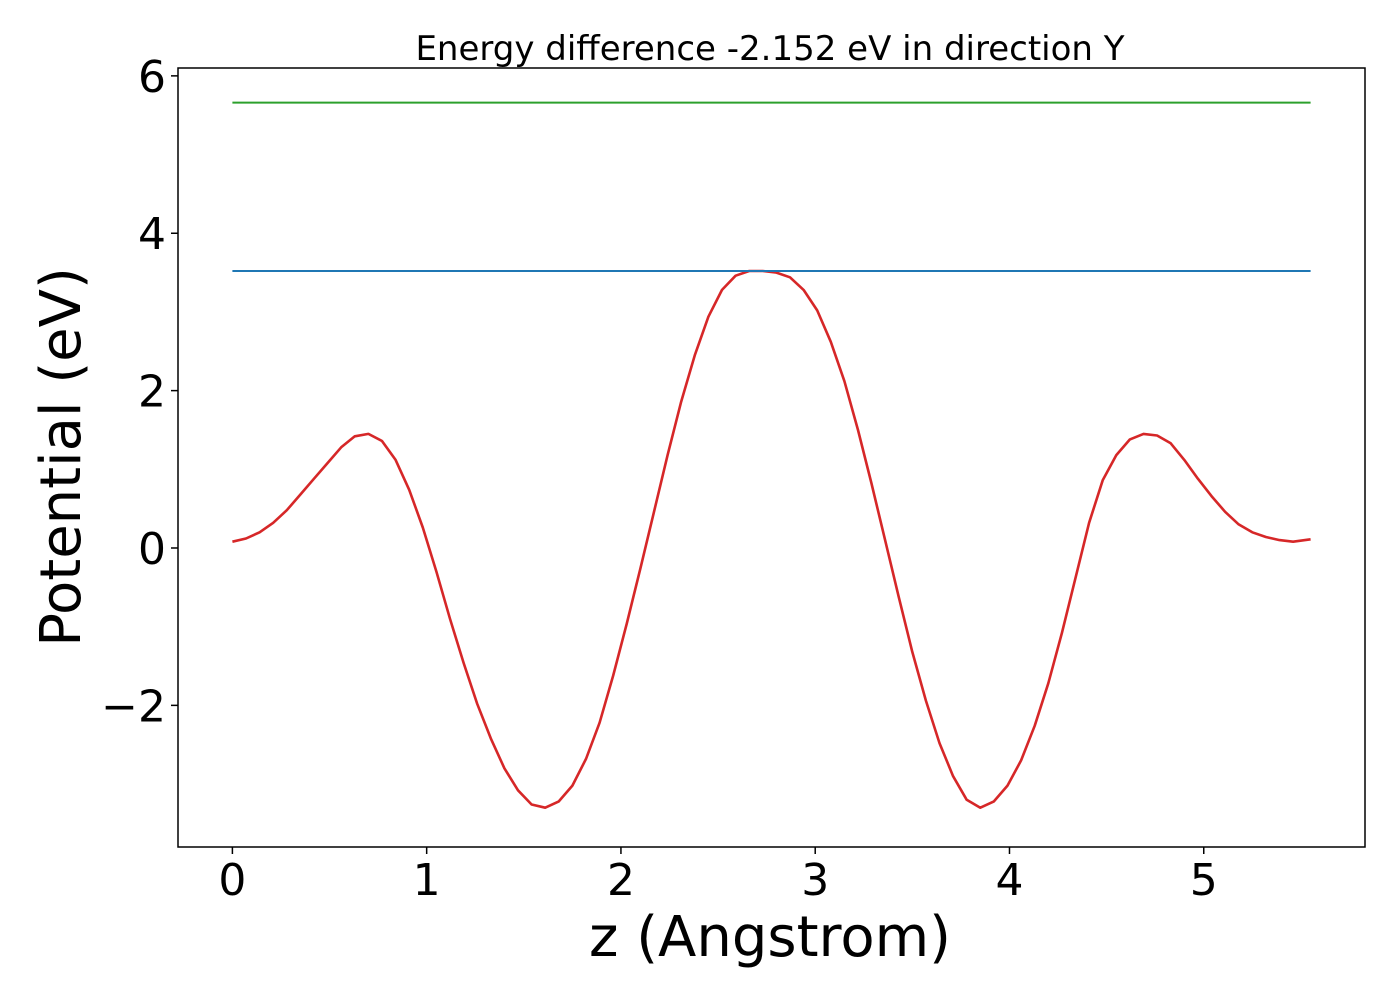 The width and height of the screenshot is (1400, 1000). I want to click on x-tick-label: 5, so click(1204, 880).